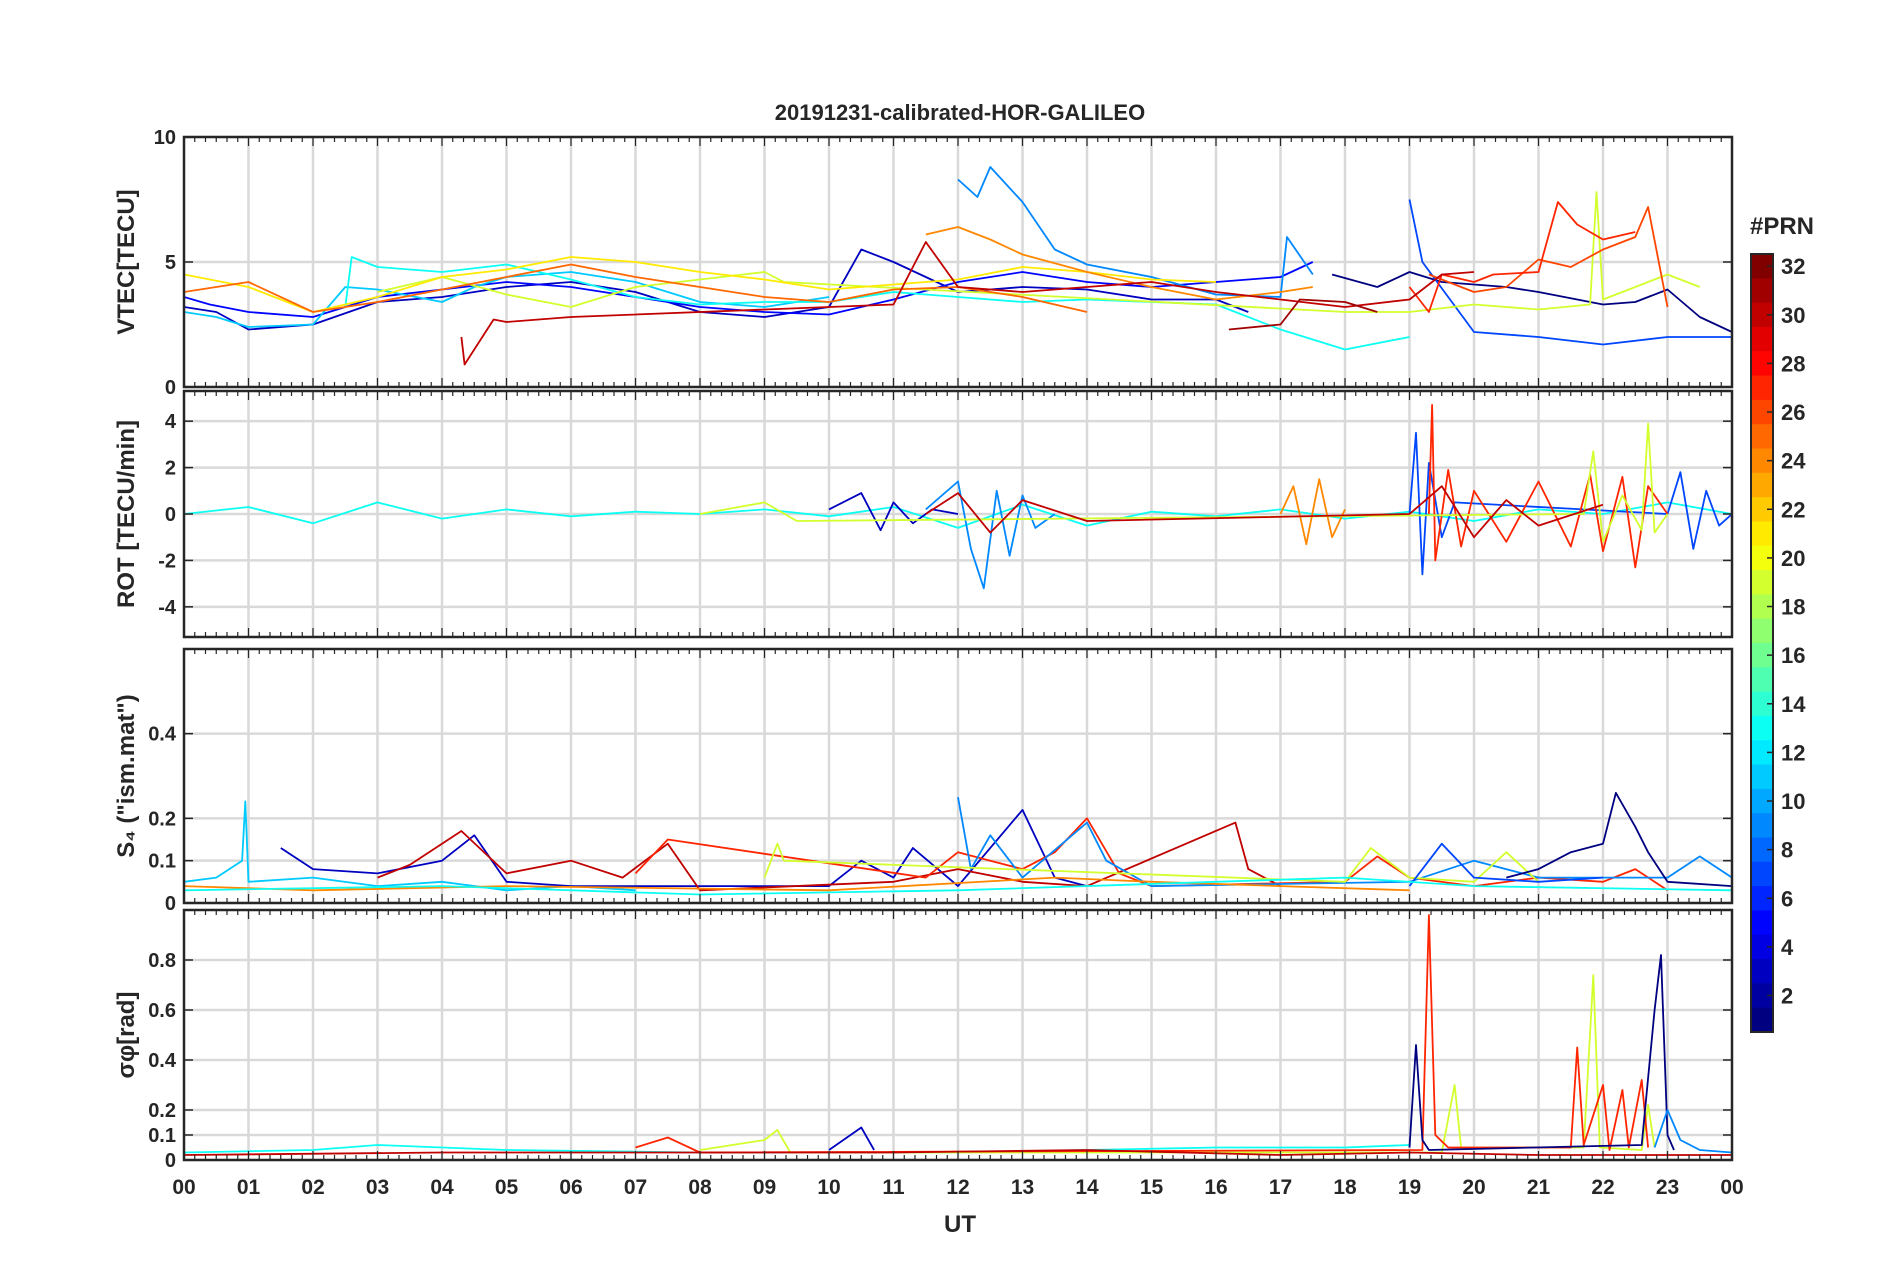  I want to click on y-tick-label: 10, so click(165, 138).